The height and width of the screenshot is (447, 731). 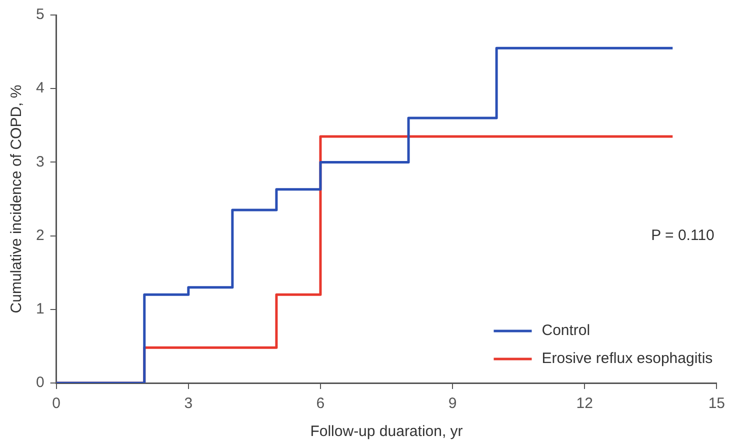 I want to click on x-tick-label: 3, so click(x=188, y=403).